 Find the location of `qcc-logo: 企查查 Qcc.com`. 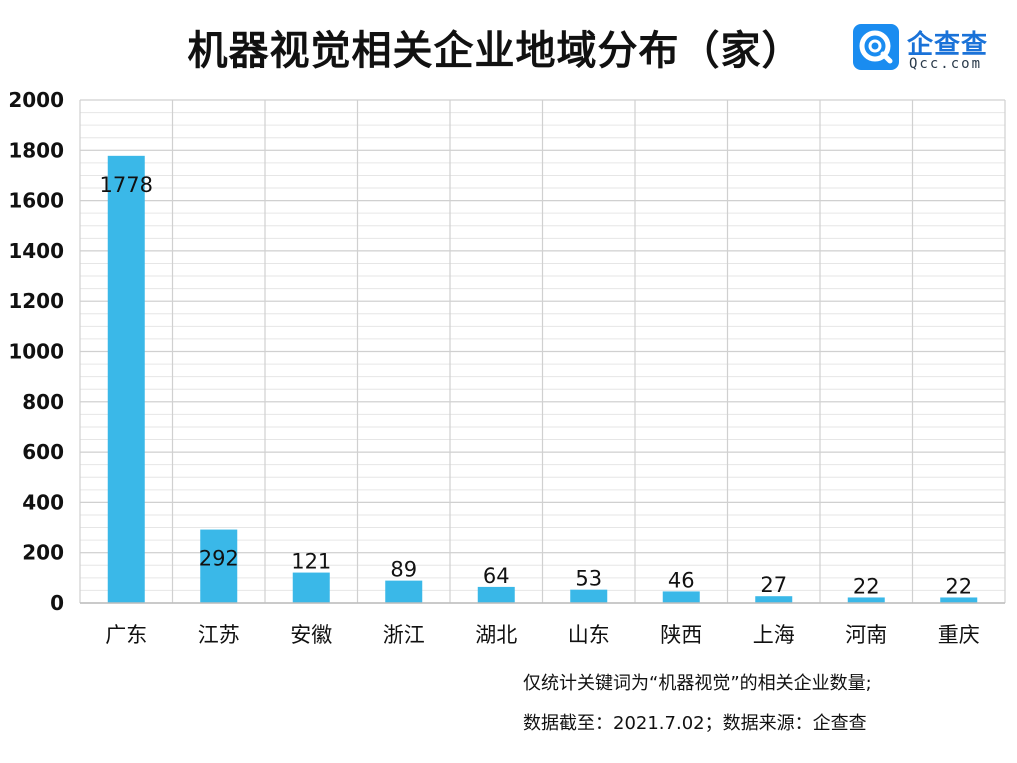

qcc-logo: 企查查 Qcc.com is located at coordinates (928, 48).